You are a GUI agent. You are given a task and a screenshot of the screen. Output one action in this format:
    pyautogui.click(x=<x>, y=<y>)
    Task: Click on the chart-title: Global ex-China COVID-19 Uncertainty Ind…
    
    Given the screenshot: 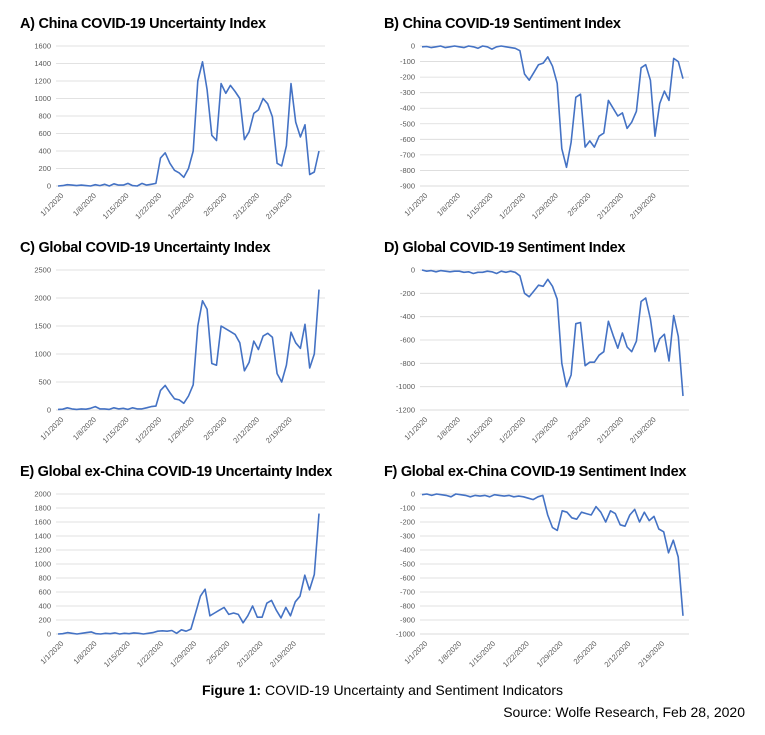 What is the action you would take?
    pyautogui.click(x=185, y=472)
    